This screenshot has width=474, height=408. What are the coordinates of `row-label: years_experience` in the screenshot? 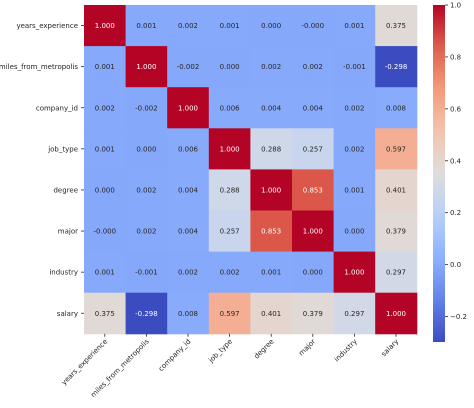 It's located at (47, 26).